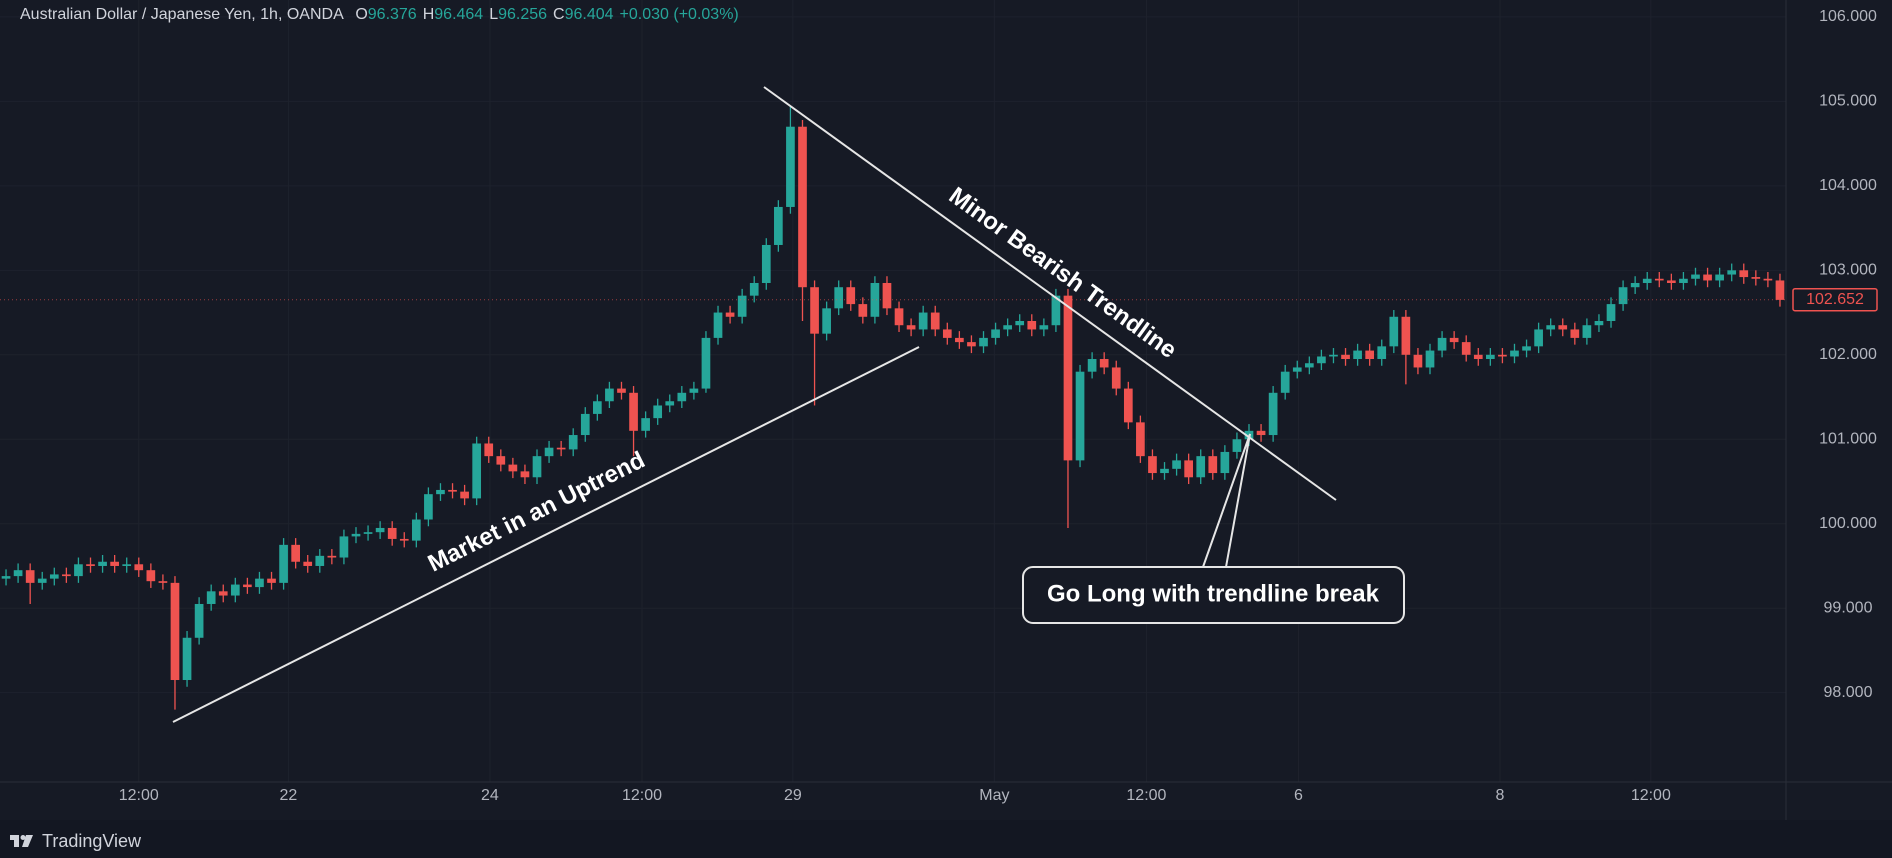  Describe the element at coordinates (1835, 299) in the screenshot. I see `last-price-label: 102.652` at that location.